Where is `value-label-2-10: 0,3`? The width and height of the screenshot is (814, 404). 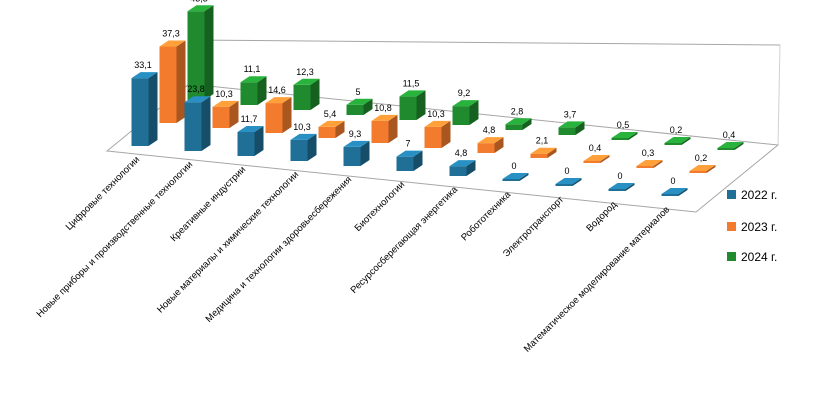
value-label-2-10: 0,3 is located at coordinates (648, 153).